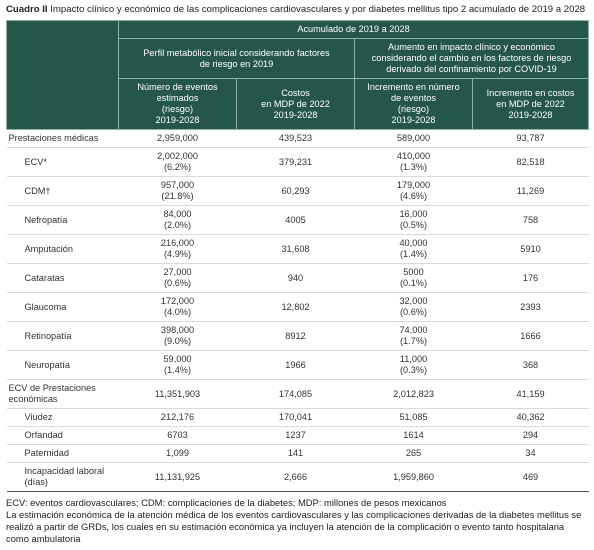  Describe the element at coordinates (413, 307) in the screenshot. I see `table-cell: 32,000 (0.6%)` at that location.